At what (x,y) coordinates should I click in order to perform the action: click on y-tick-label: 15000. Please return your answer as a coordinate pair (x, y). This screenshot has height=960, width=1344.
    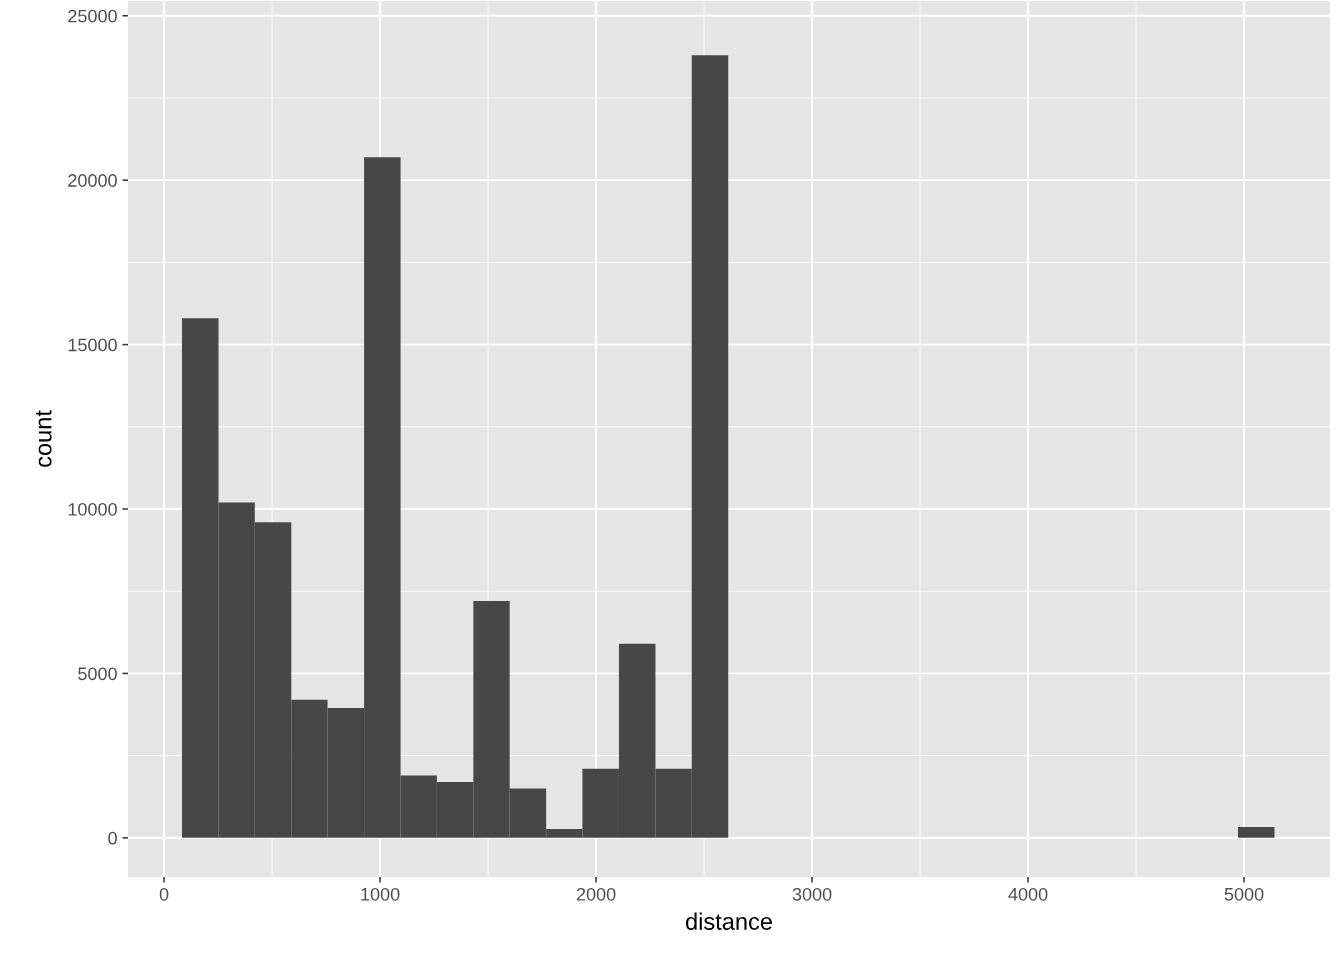
    Looking at the image, I should click on (92, 345).